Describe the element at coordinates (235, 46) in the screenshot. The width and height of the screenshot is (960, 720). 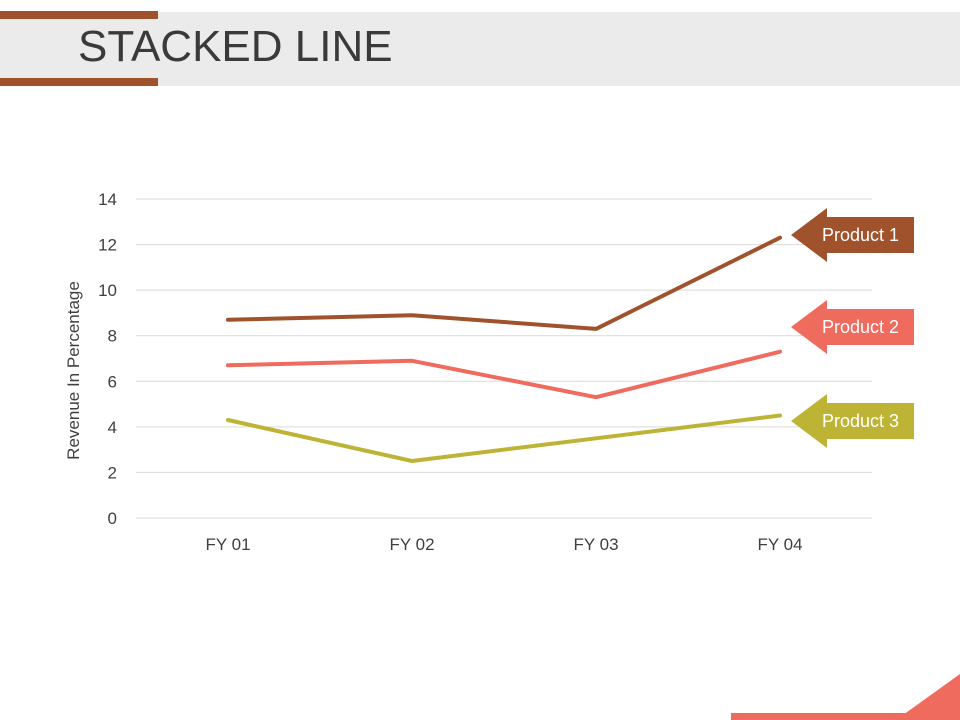
I see `slide-title: STACKED LINE` at that location.